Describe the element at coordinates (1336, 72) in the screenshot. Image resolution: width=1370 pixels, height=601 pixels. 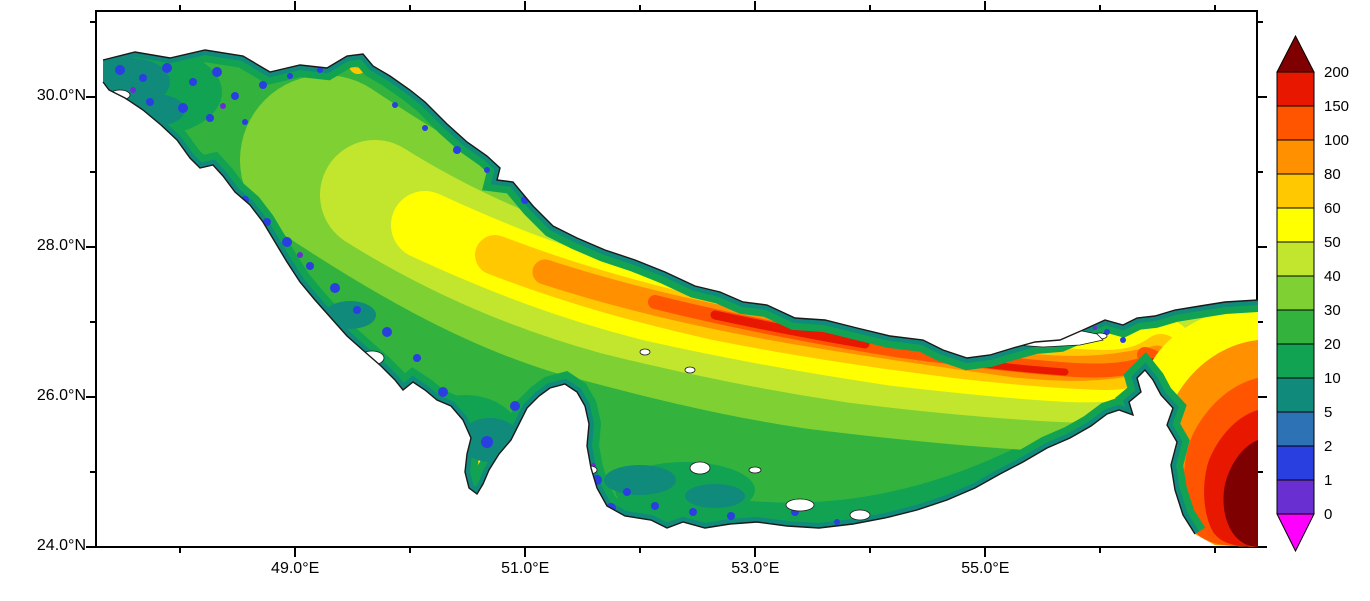
I see `colorbar-tick-label: 200` at that location.